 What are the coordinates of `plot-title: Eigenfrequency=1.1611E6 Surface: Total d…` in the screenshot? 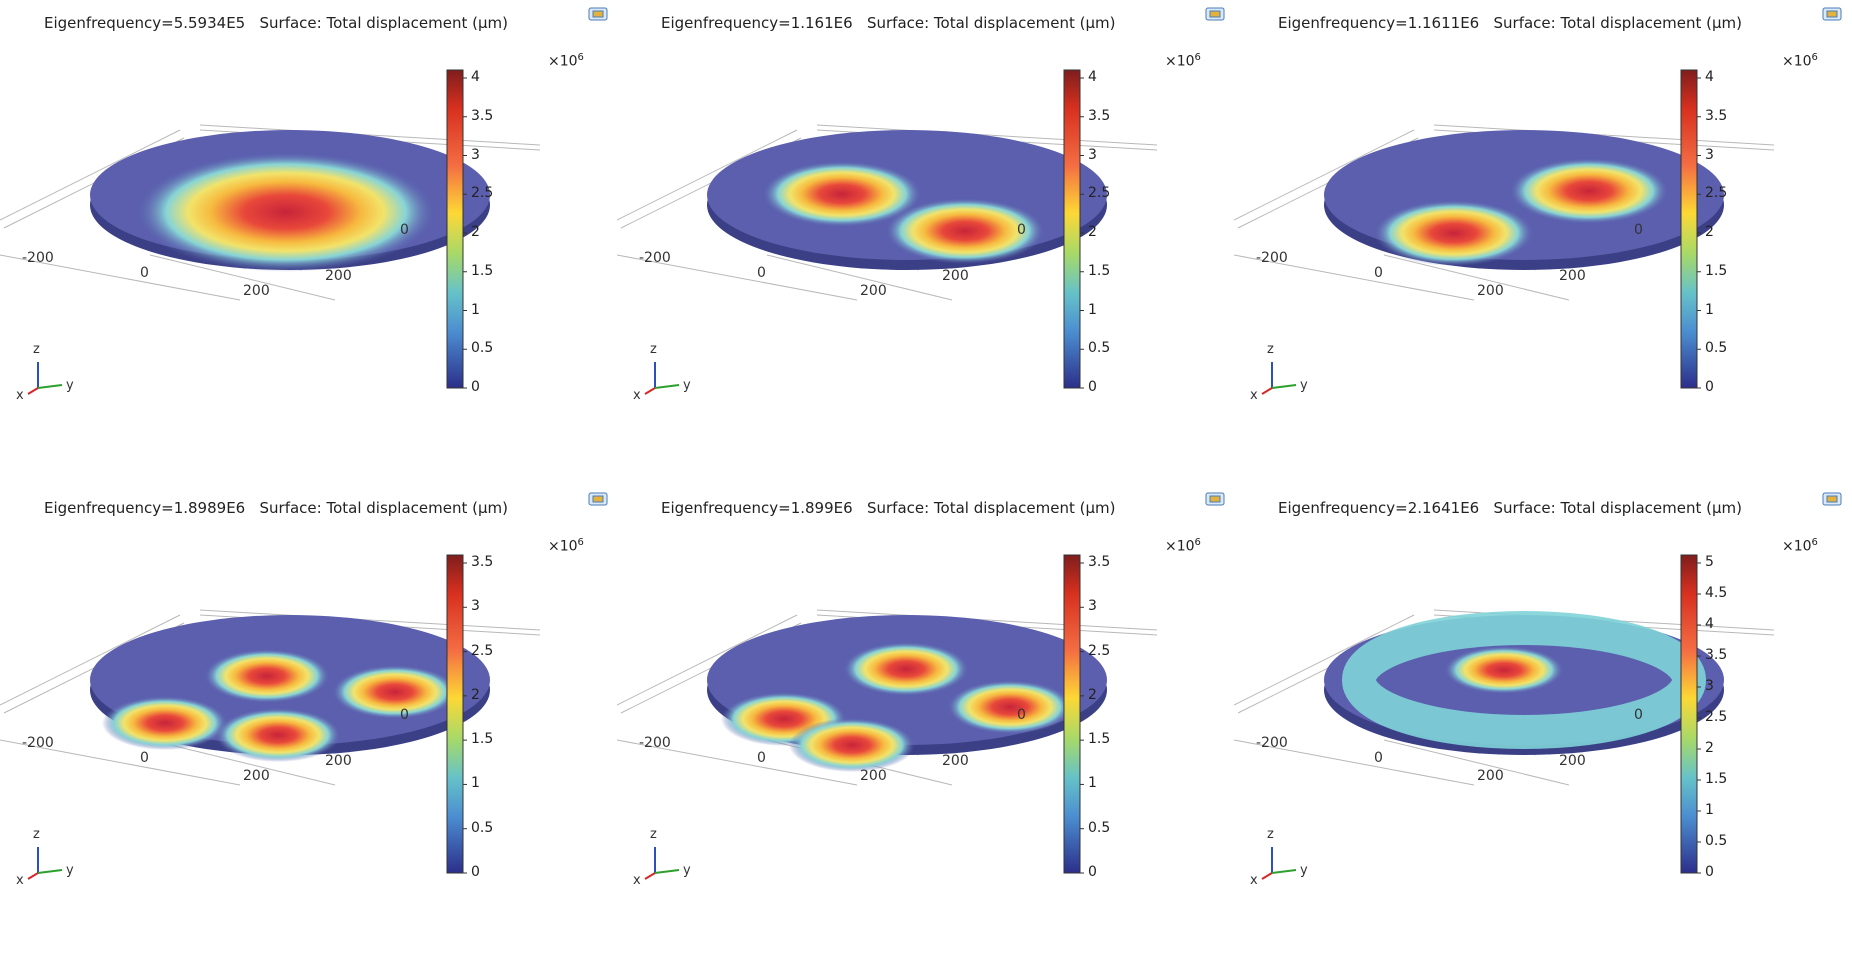 It's located at (1510, 23).